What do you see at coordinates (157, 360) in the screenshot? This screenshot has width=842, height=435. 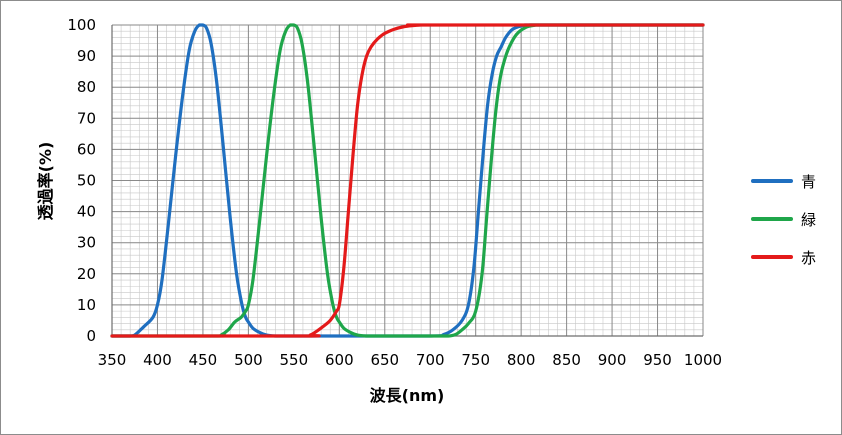 I see `x-tick-label: 400` at bounding box center [157, 360].